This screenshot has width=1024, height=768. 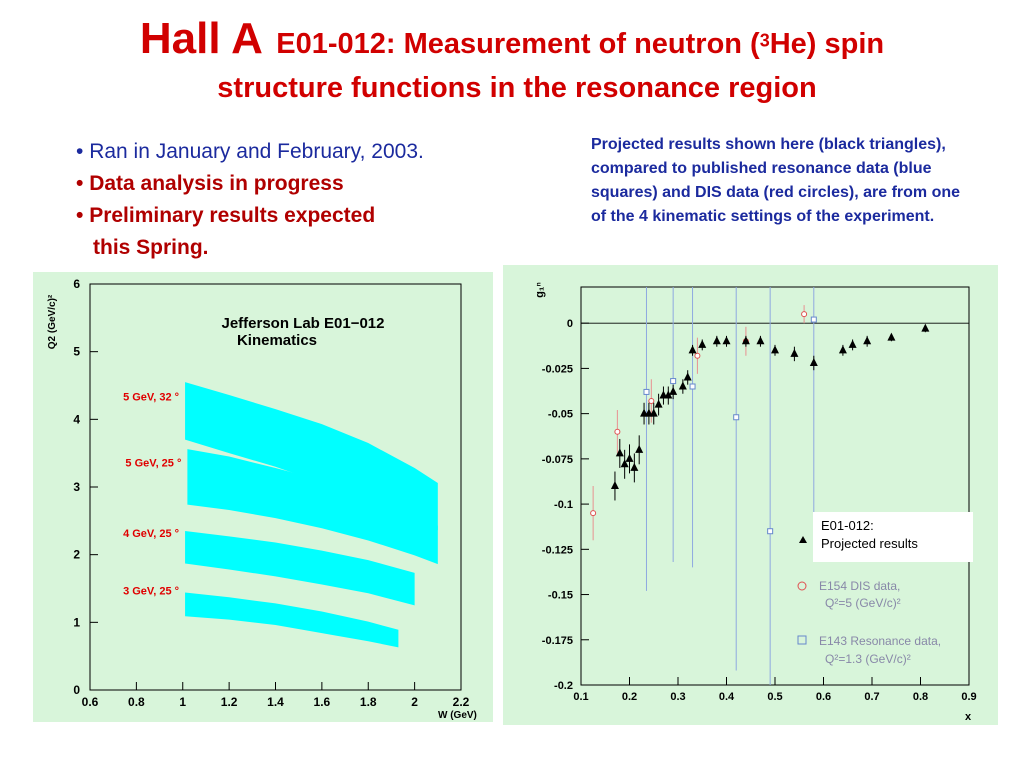 What do you see at coordinates (580, 697) in the screenshot?
I see `x-tick-label: 0.1` at bounding box center [580, 697].